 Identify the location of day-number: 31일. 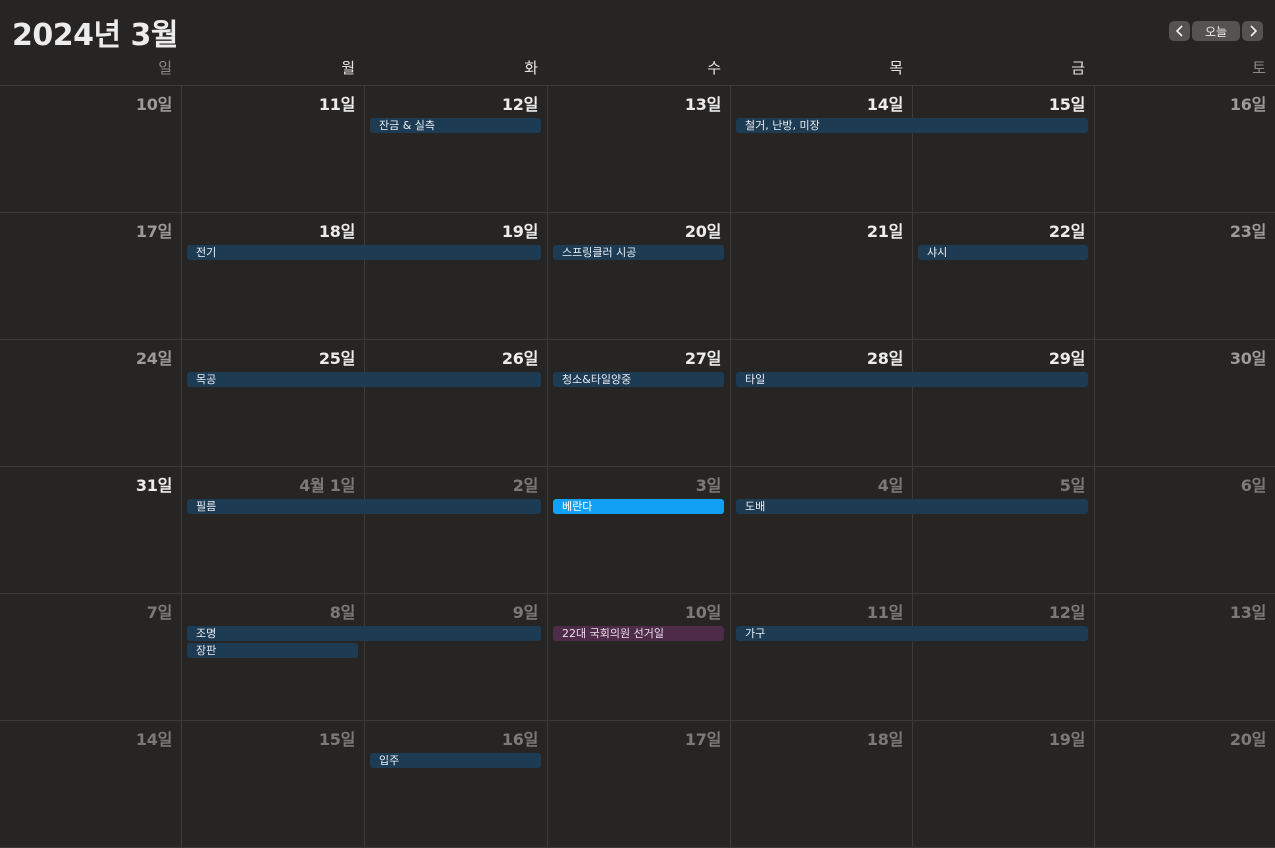
(153, 485).